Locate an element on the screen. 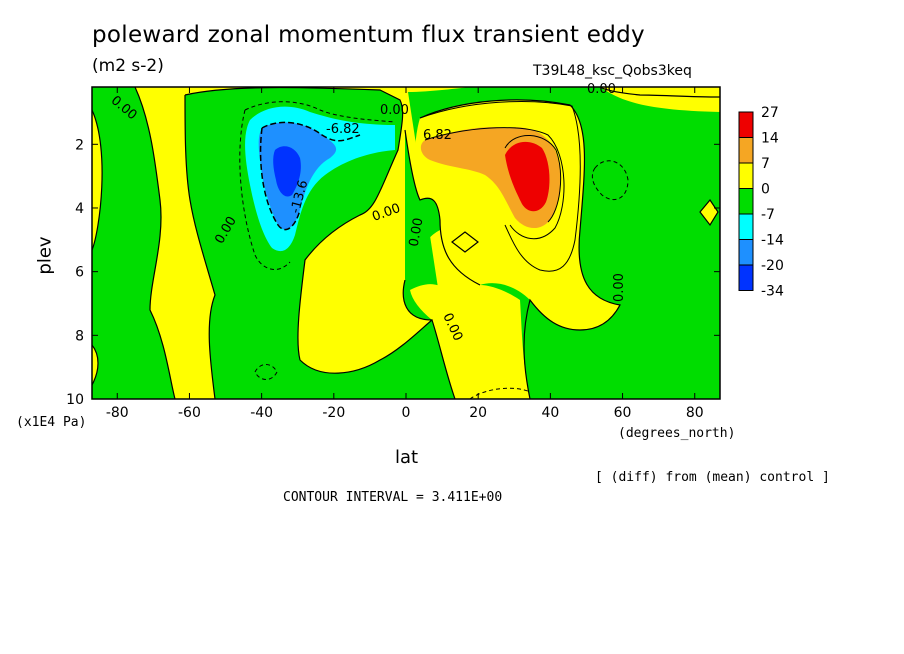 The image size is (904, 654). x-axis-label: lat is located at coordinates (407, 457).